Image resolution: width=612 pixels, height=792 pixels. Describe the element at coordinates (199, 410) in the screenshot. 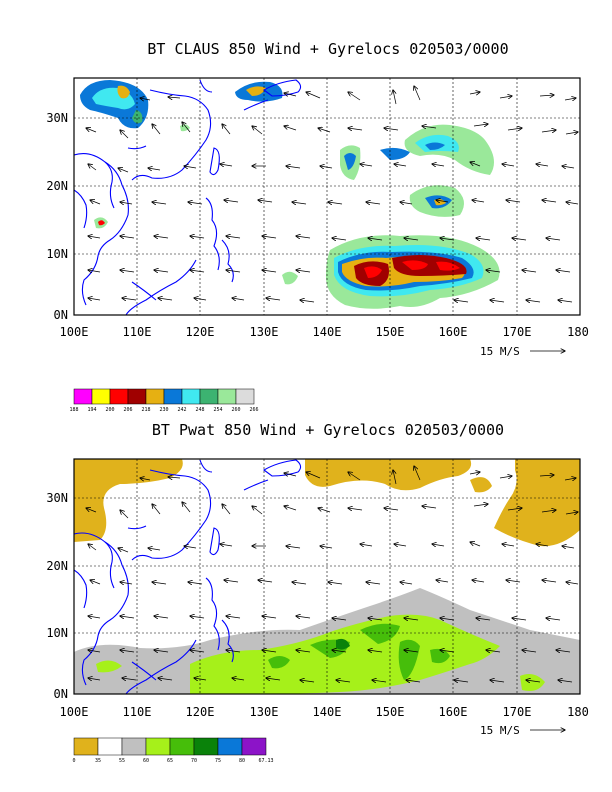

I see `legend-label: 248` at that location.